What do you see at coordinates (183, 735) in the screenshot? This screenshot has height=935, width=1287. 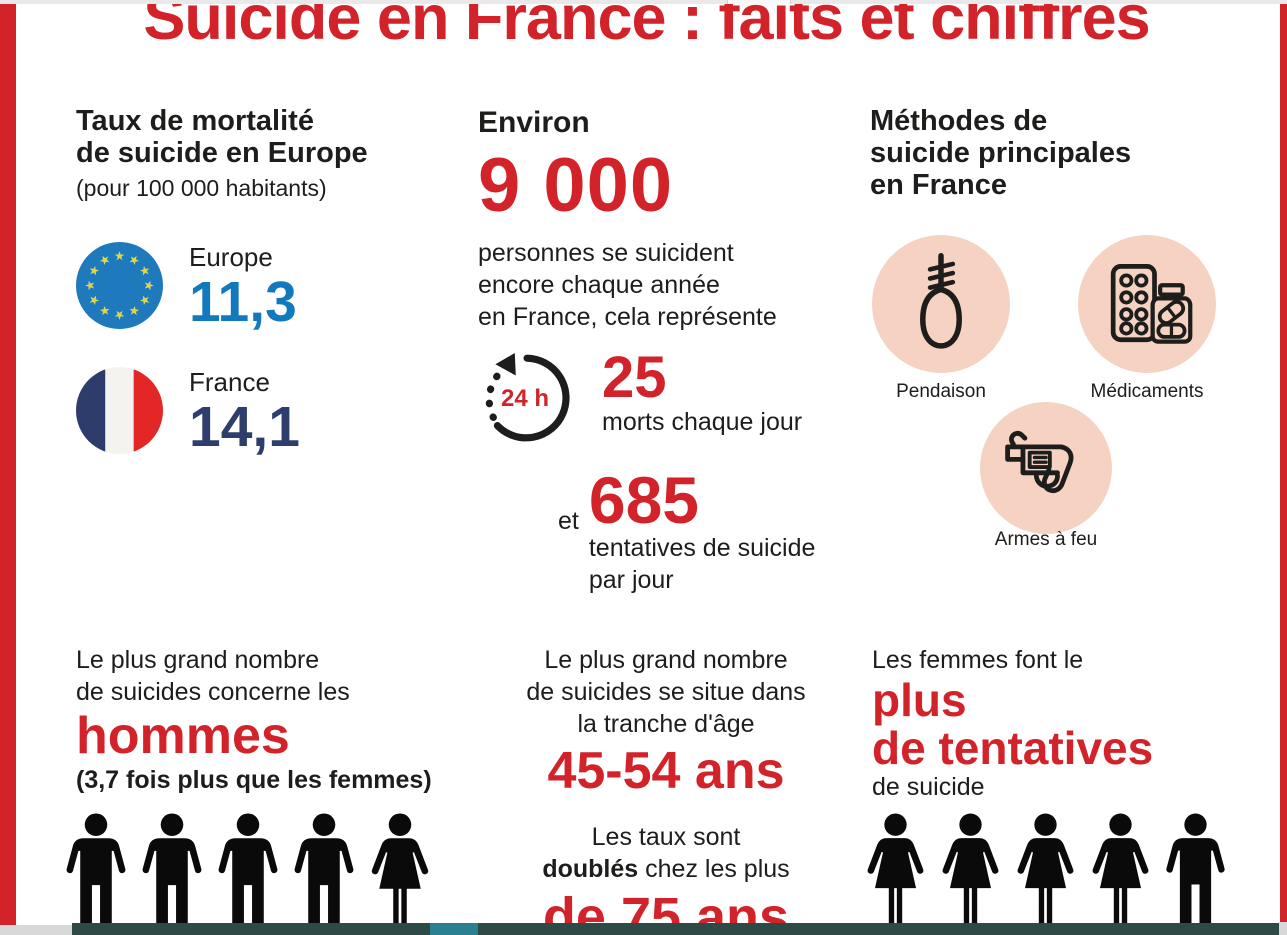 I see `men-highlight: hommes` at bounding box center [183, 735].